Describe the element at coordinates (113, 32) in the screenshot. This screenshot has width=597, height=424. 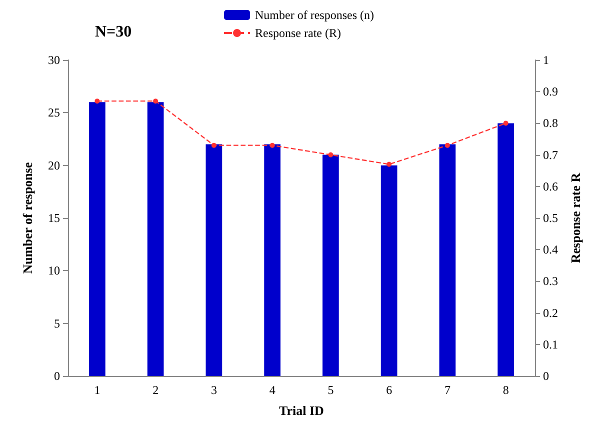
I see `text: N=30` at that location.